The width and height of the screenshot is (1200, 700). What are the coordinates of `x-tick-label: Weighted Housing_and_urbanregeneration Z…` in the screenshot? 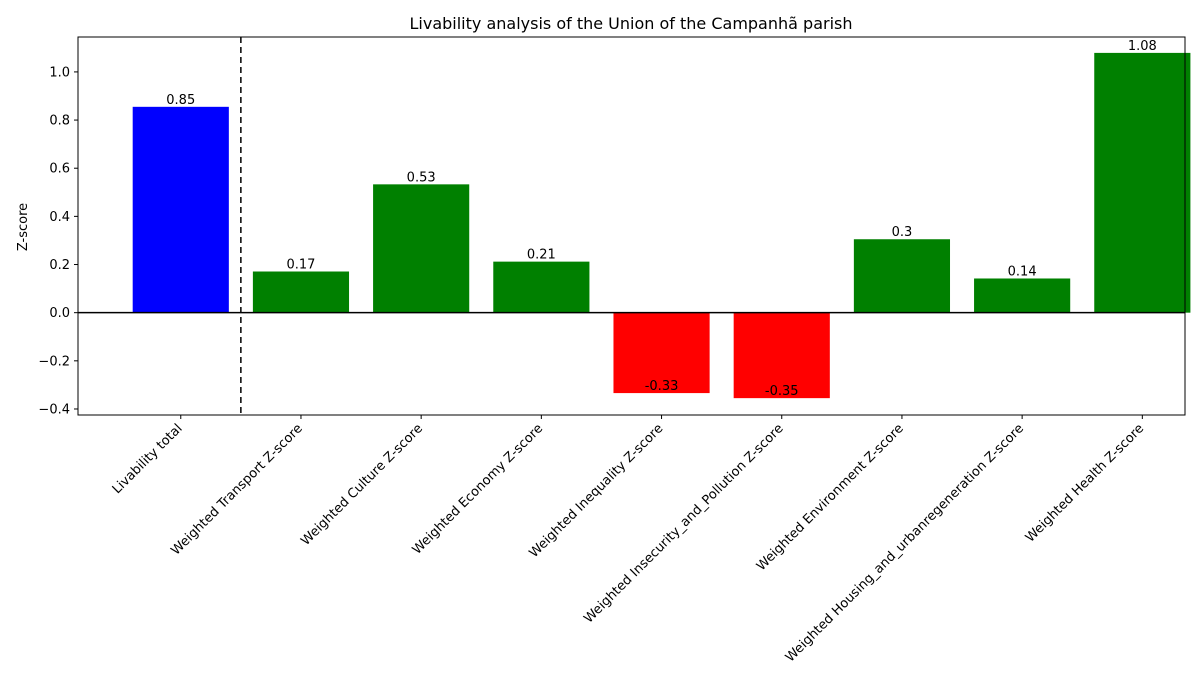 It's located at (905, 543).